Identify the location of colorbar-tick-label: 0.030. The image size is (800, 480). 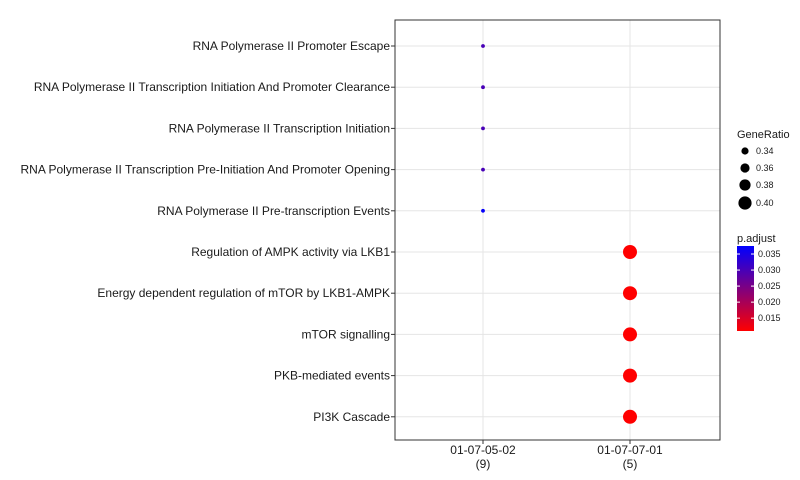
(769, 270).